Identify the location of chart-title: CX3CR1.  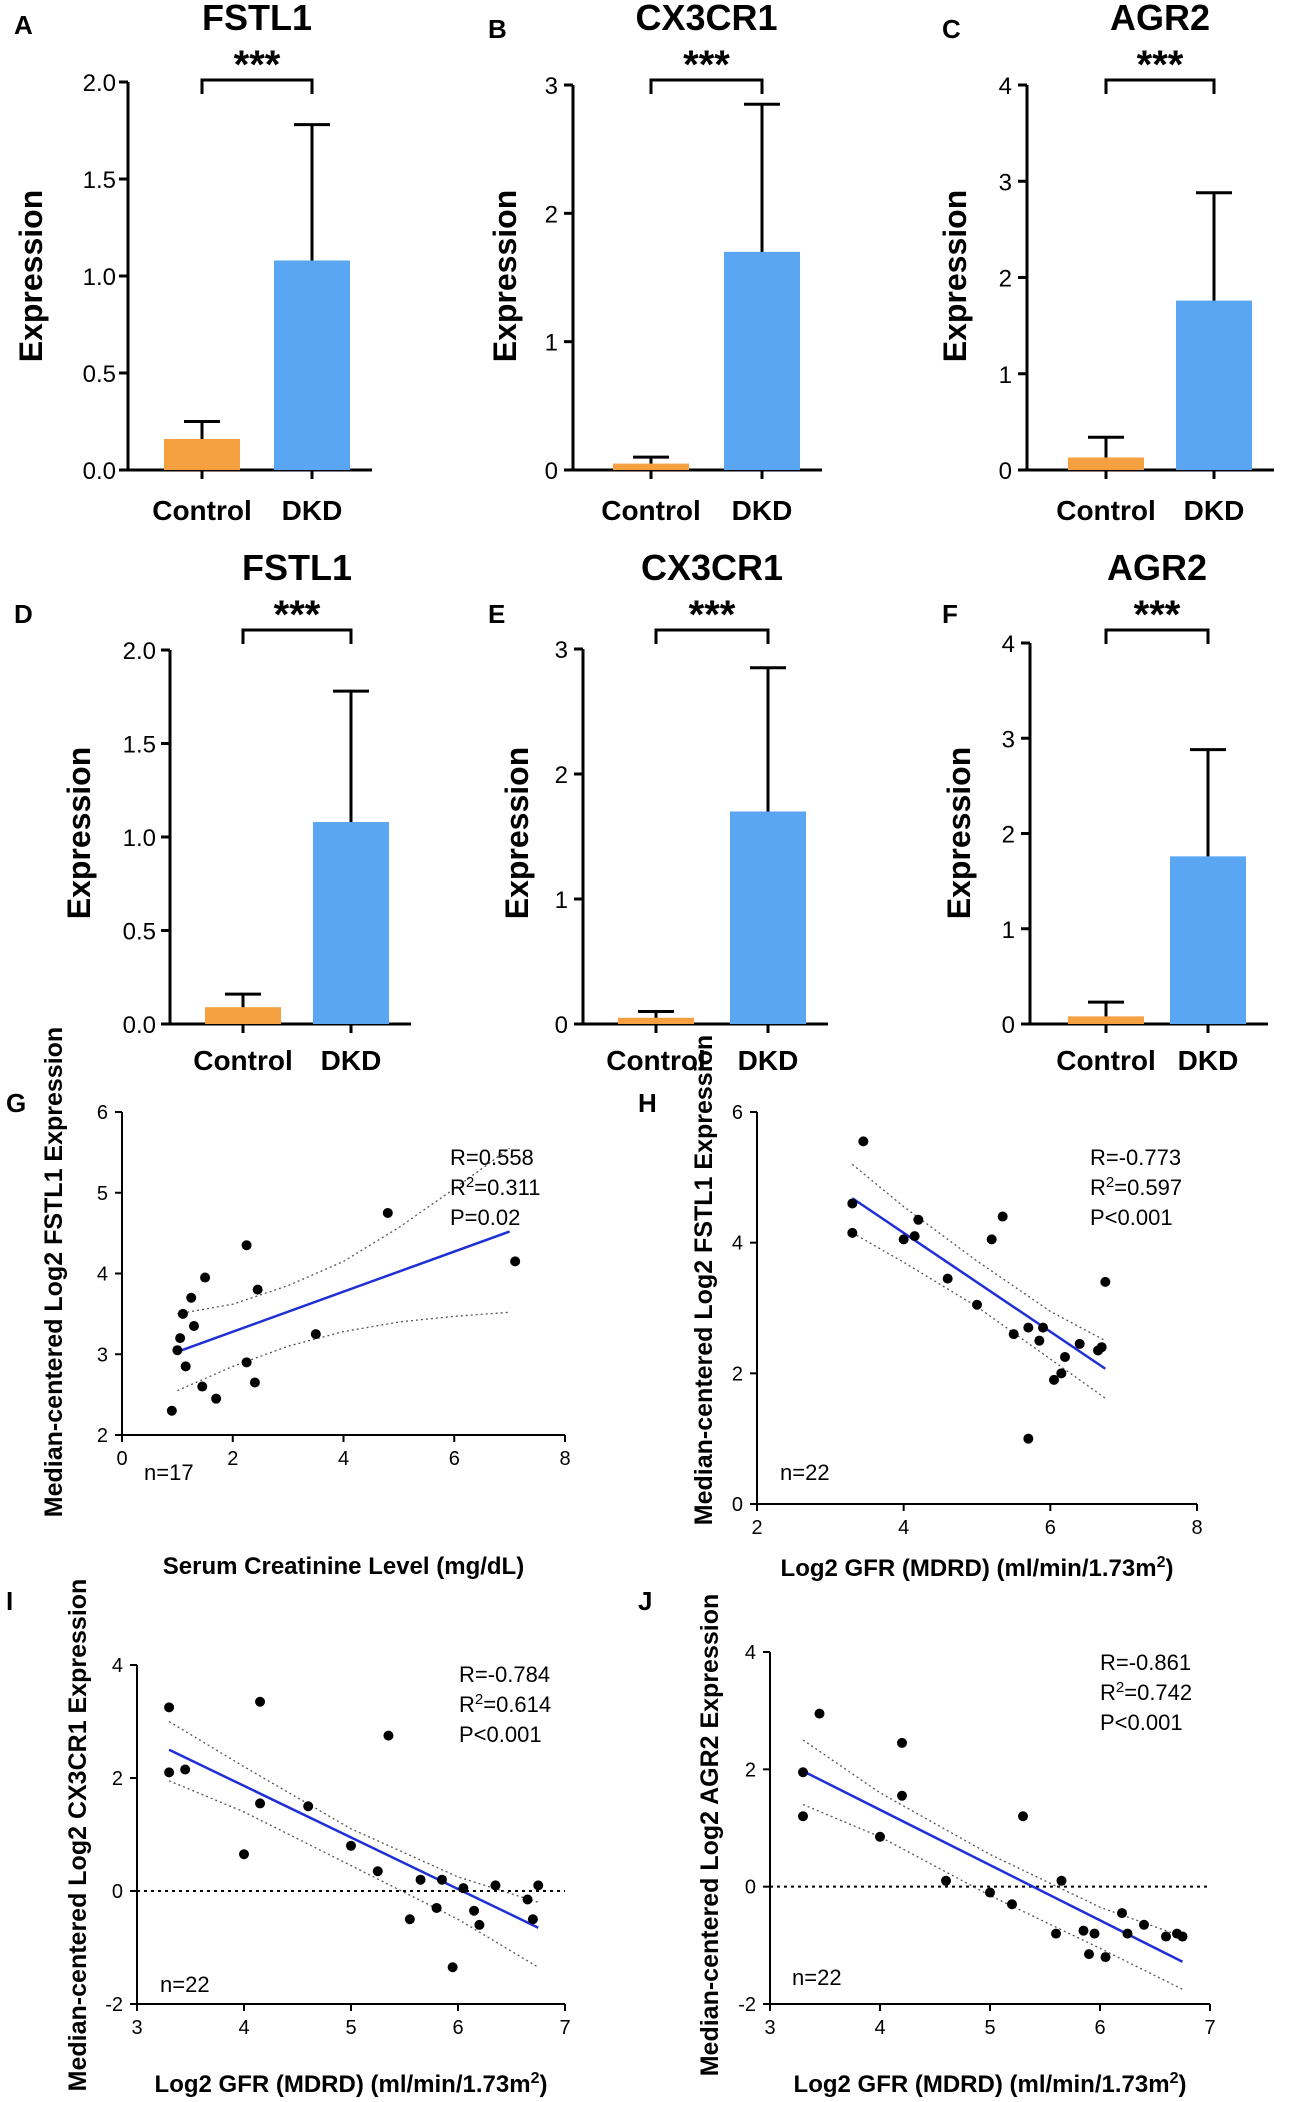
(712, 567).